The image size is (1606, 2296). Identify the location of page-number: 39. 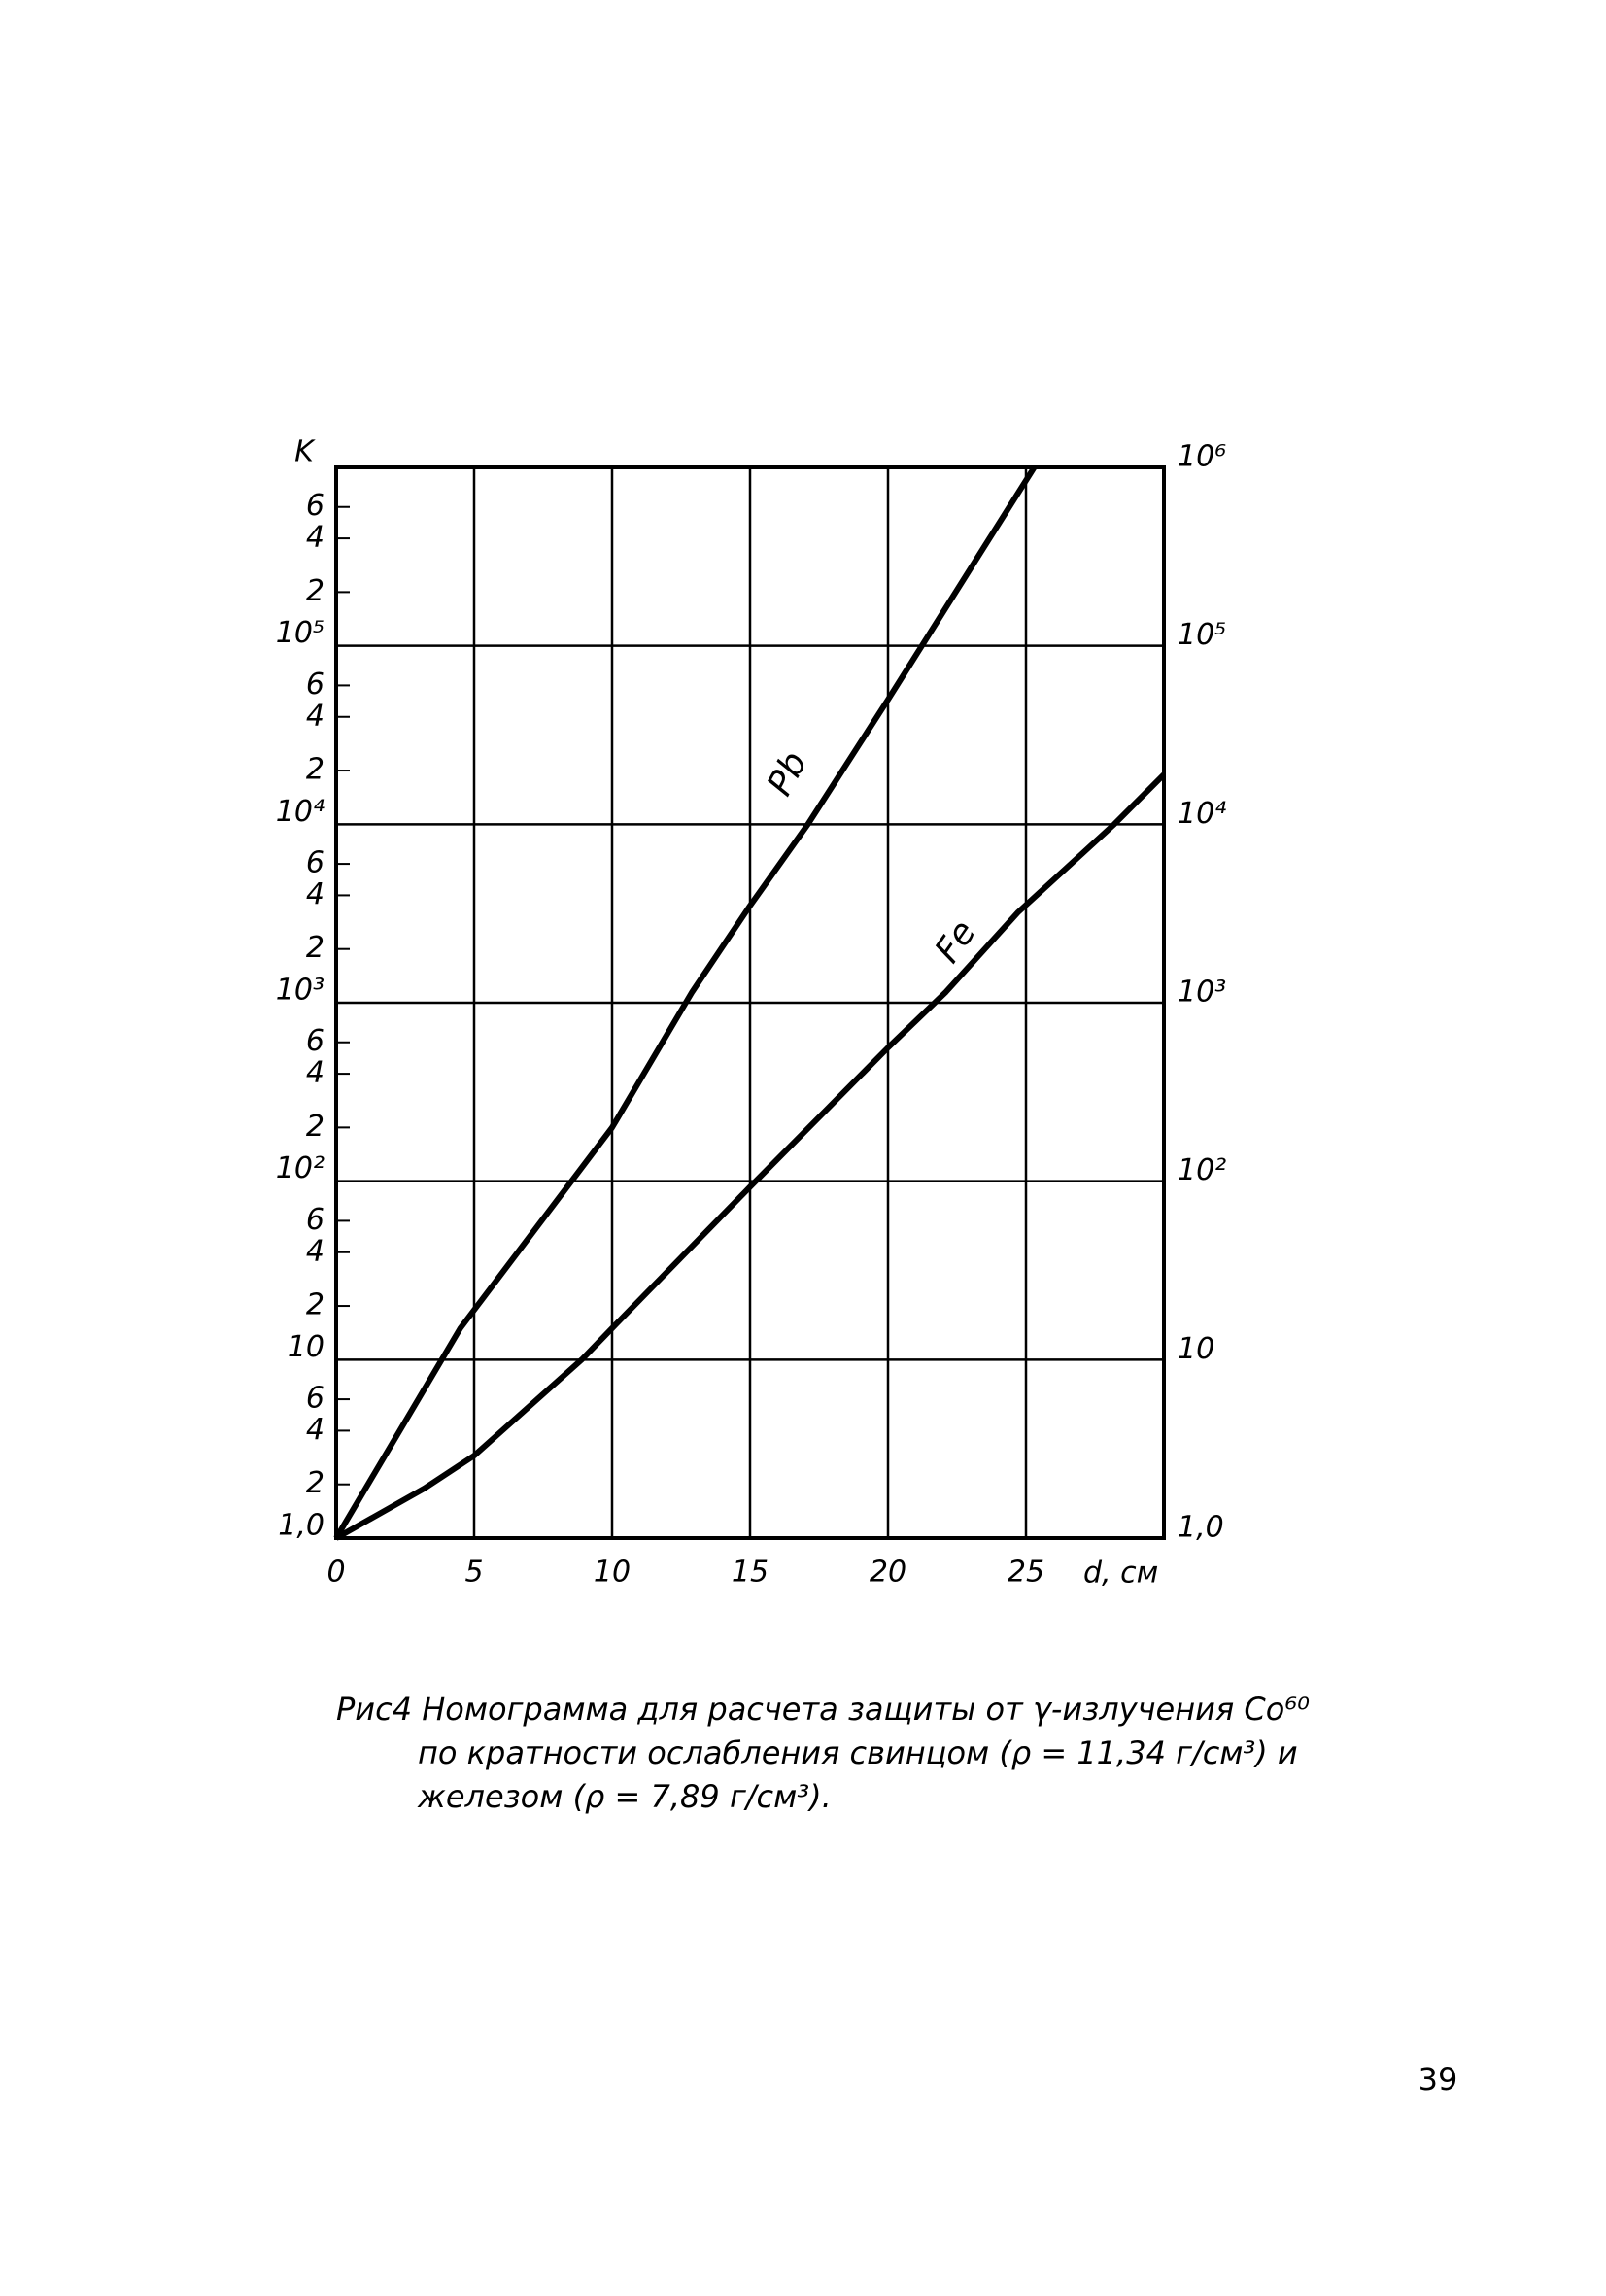
(1438, 2079).